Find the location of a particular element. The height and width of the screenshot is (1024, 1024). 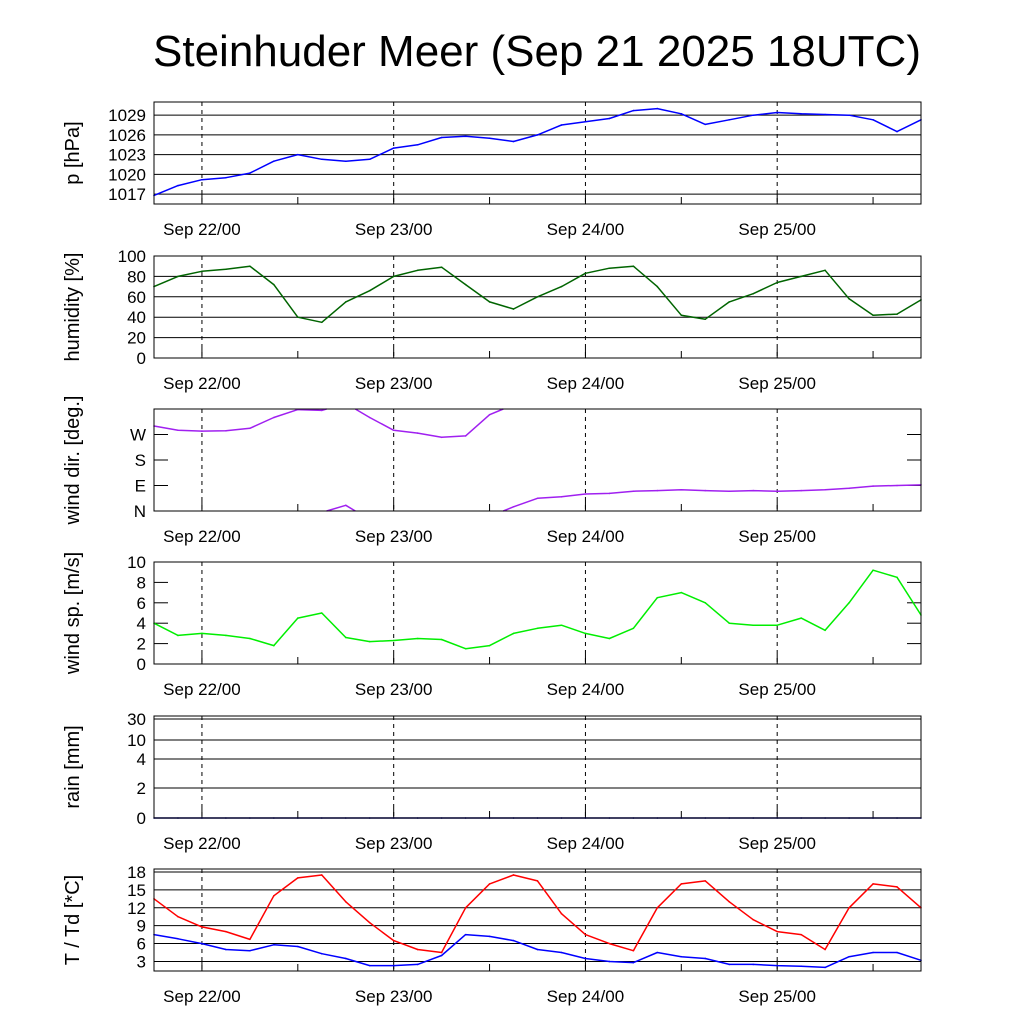

y-tick-label: 0 is located at coordinates (141, 358).